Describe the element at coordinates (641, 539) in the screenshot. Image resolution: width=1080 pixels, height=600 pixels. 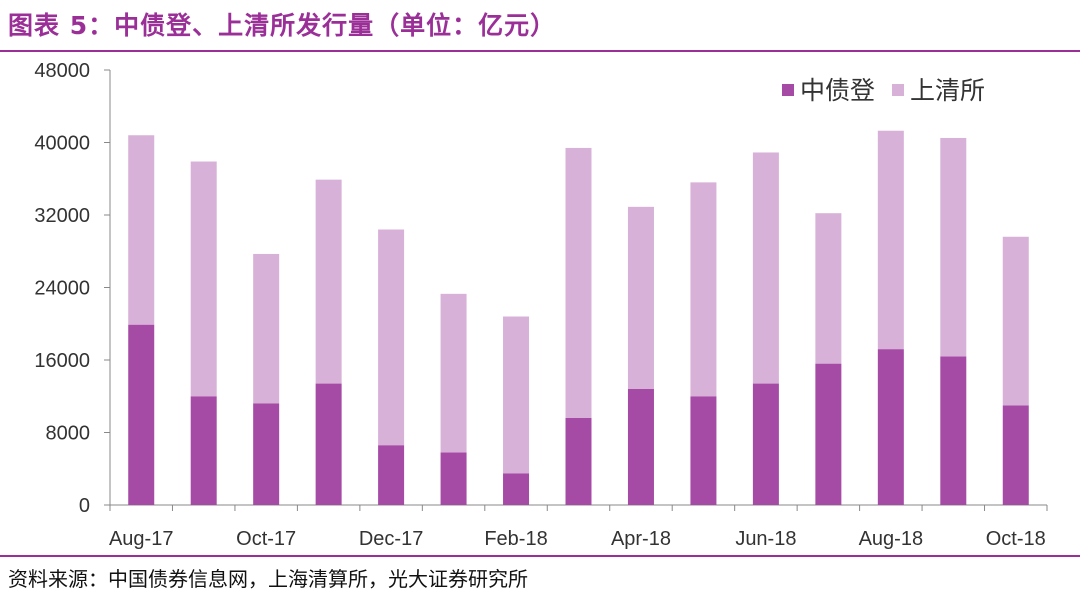
I see `x-tick-label: Apr-18` at that location.